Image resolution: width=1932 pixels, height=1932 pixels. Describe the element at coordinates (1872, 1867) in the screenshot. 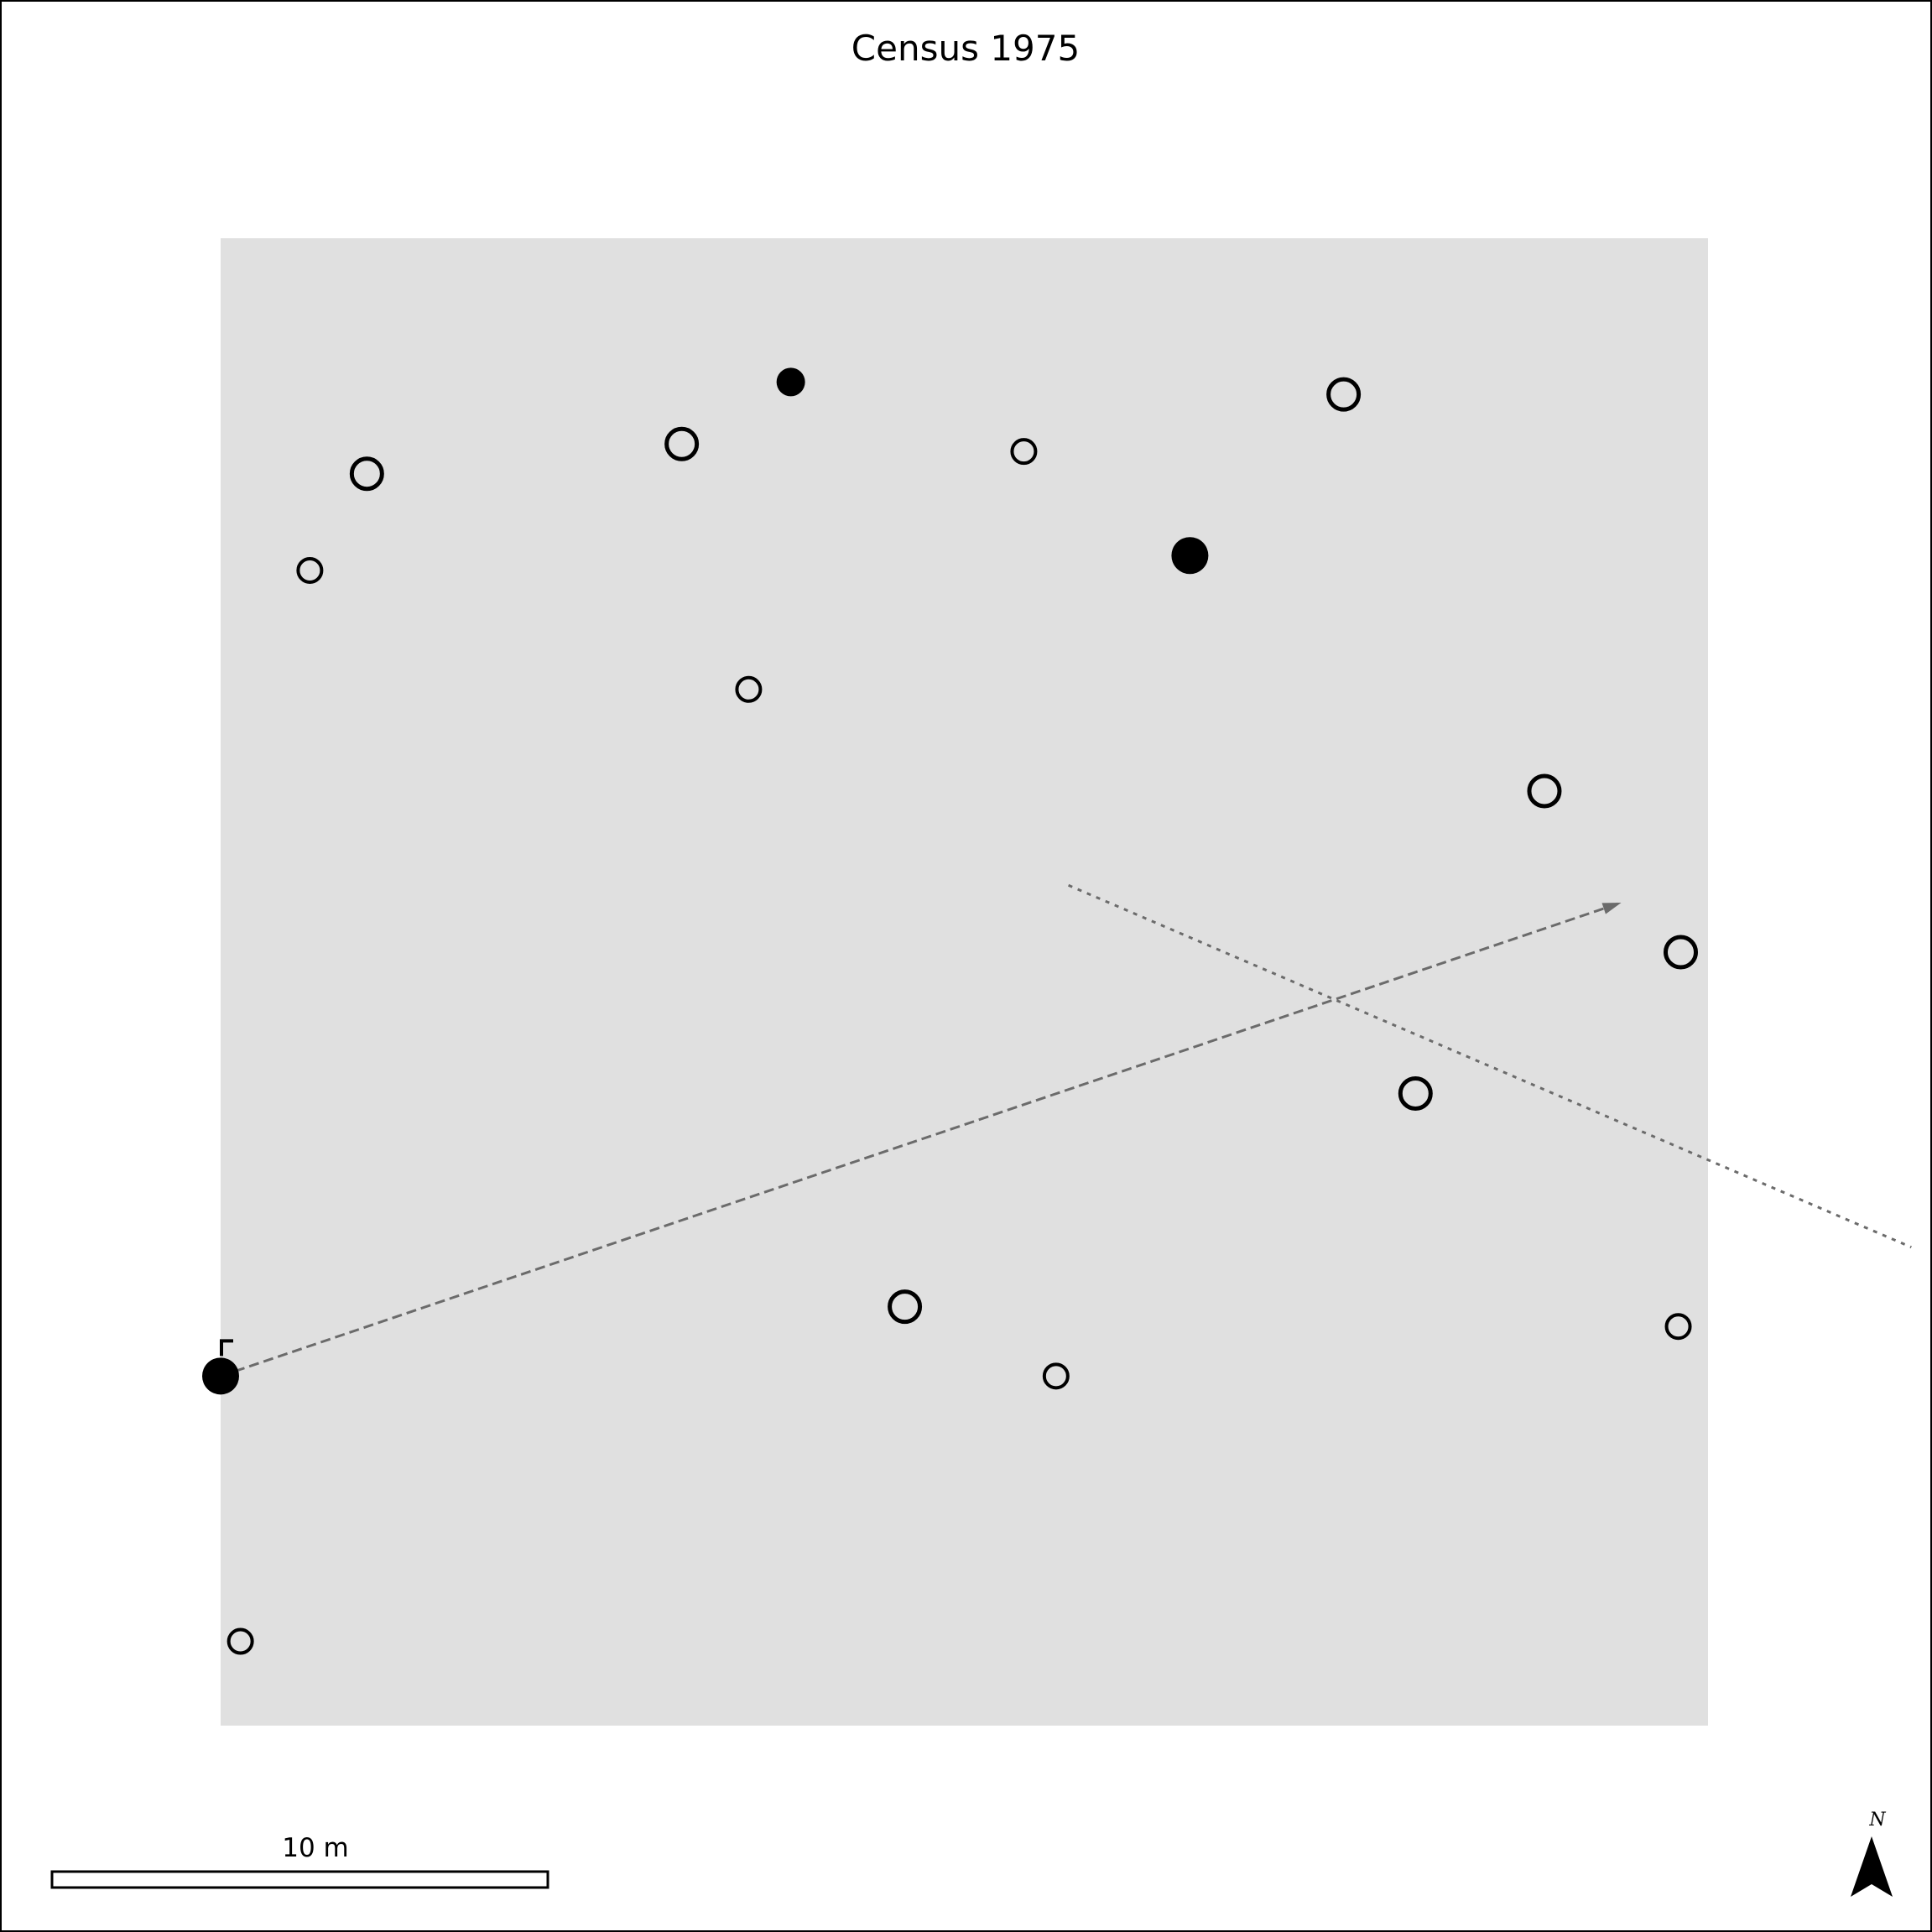

I see `north-arrow-icon` at that location.